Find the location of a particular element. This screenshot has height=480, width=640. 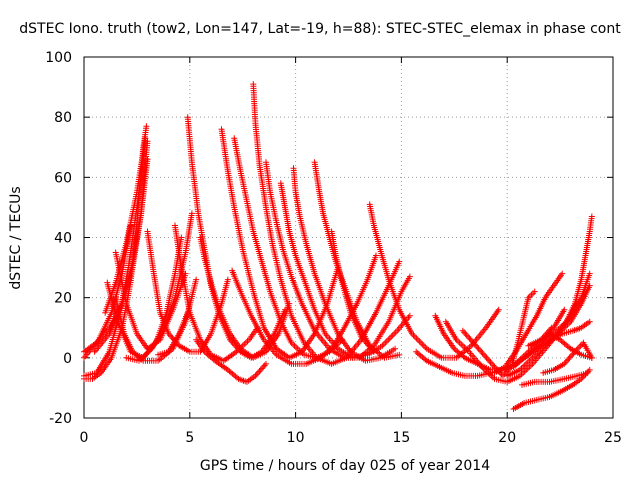

series-arc31 is located at coordinates (528, 323).